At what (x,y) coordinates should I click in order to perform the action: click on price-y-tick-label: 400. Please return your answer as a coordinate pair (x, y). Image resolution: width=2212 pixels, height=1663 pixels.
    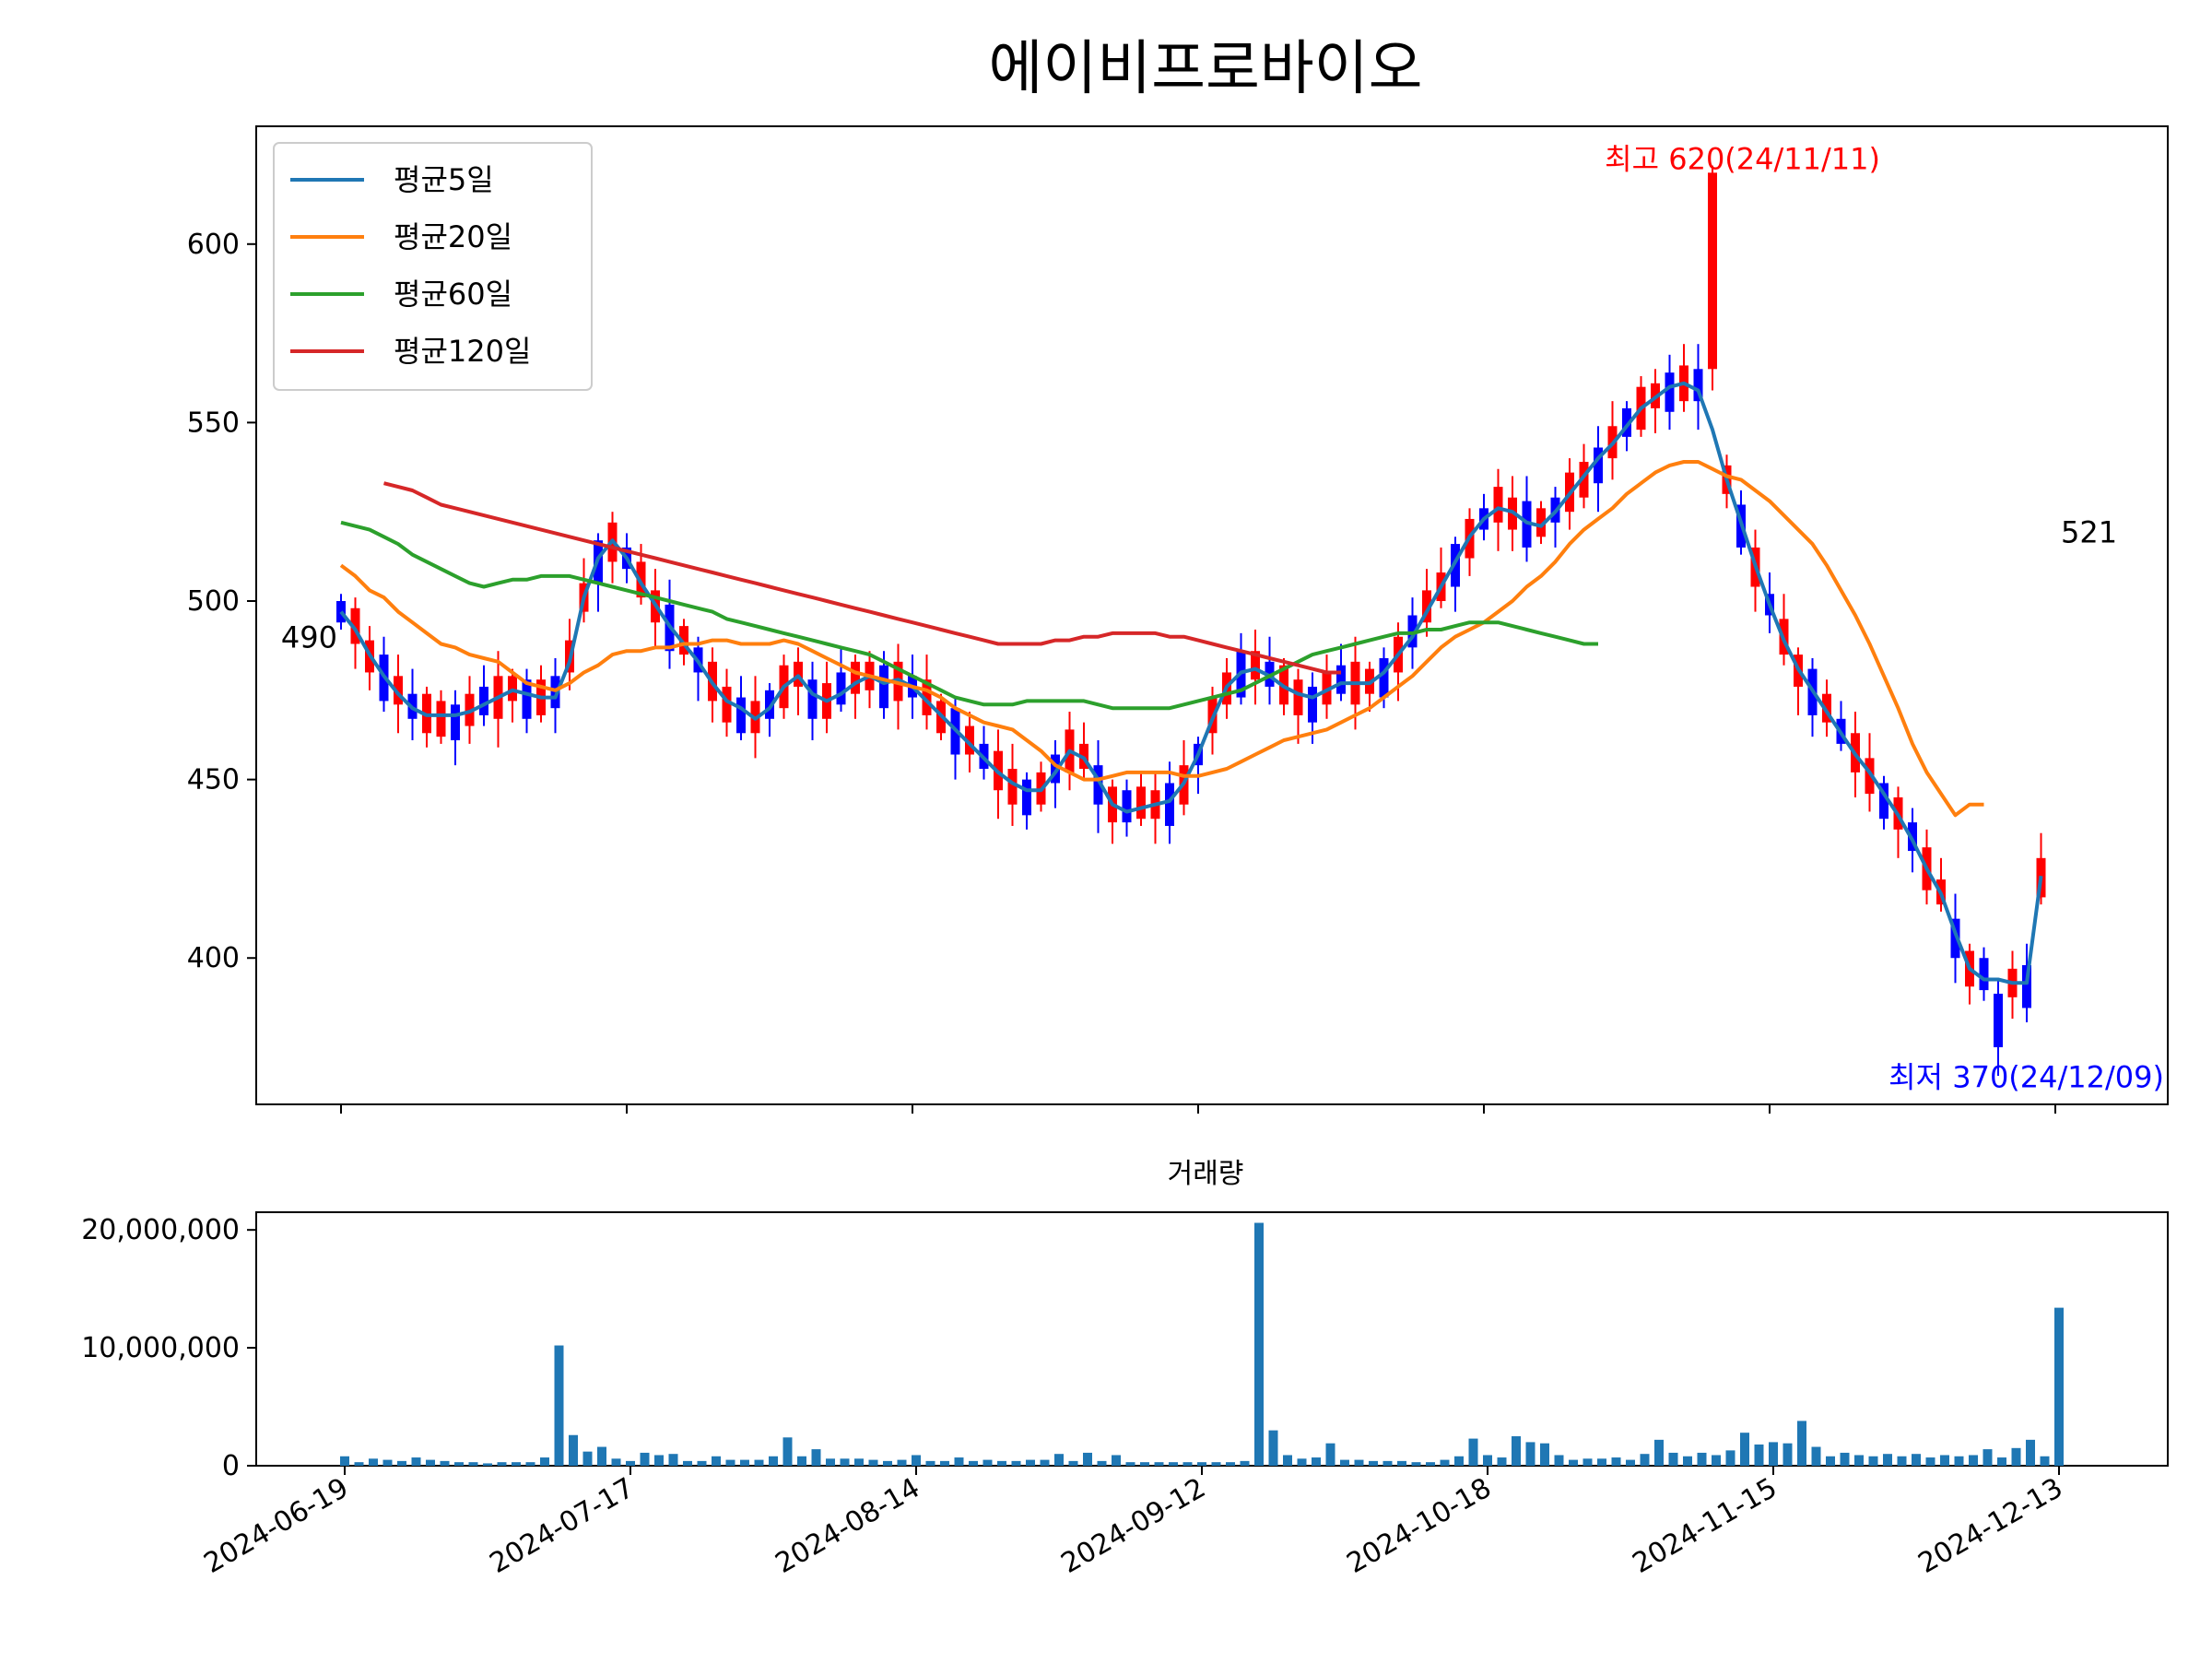
    Looking at the image, I should click on (213, 958).